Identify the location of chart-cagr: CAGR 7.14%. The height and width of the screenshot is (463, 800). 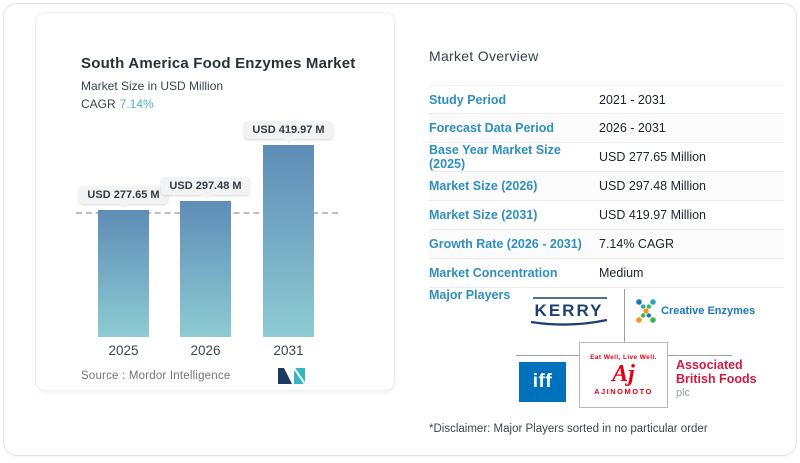
(117, 104).